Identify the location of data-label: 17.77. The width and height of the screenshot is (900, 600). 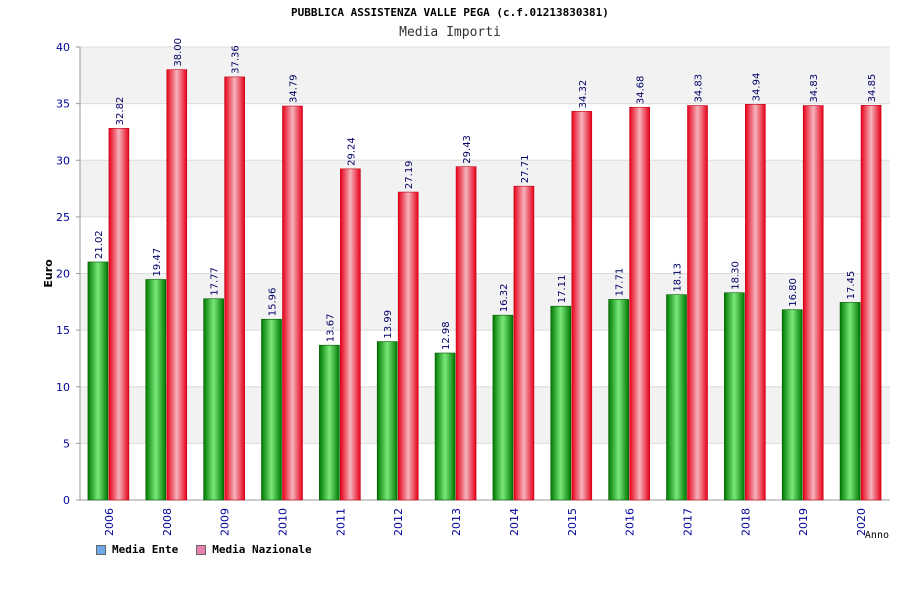
(215, 281).